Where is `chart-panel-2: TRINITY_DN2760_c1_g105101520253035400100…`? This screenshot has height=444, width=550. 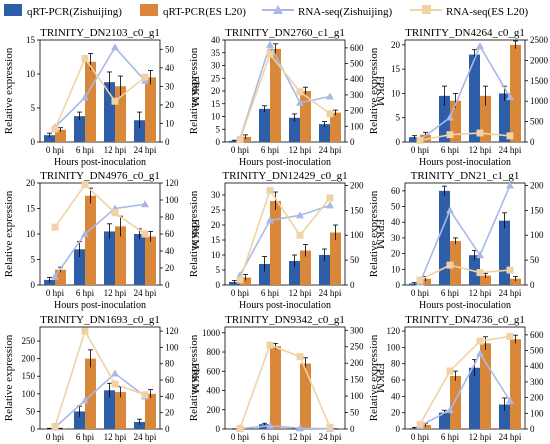 chart-panel-2: TRINITY_DN2760_c1_g105101520253035400100… is located at coordinates (287, 97).